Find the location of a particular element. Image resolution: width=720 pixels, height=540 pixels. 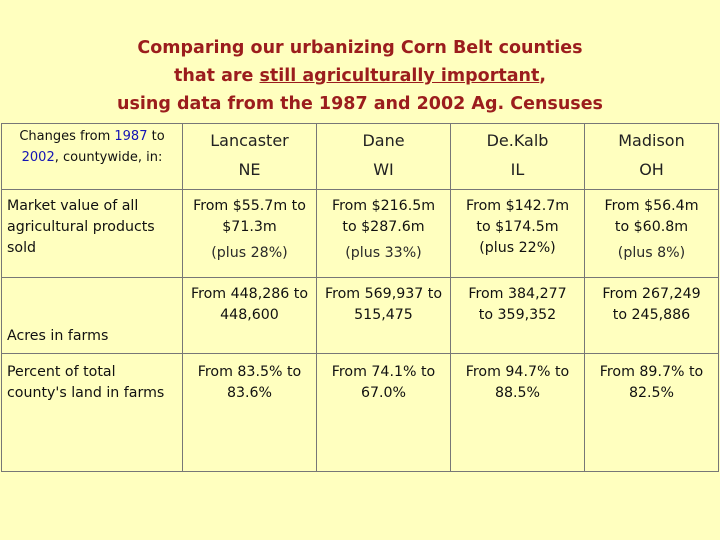

county-state: NE is located at coordinates (249, 169).